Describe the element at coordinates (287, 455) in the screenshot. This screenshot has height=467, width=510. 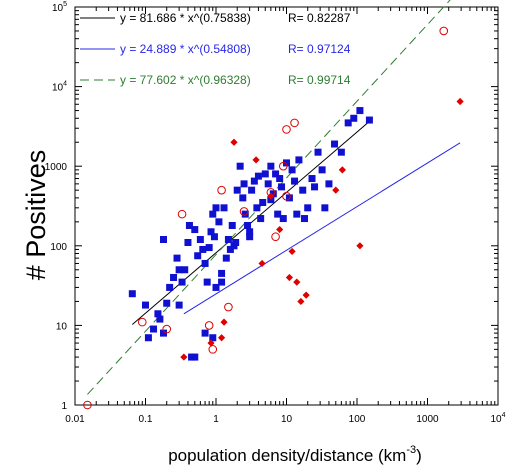
I see `x-axis-title-main: population density/distance (km` at that location.